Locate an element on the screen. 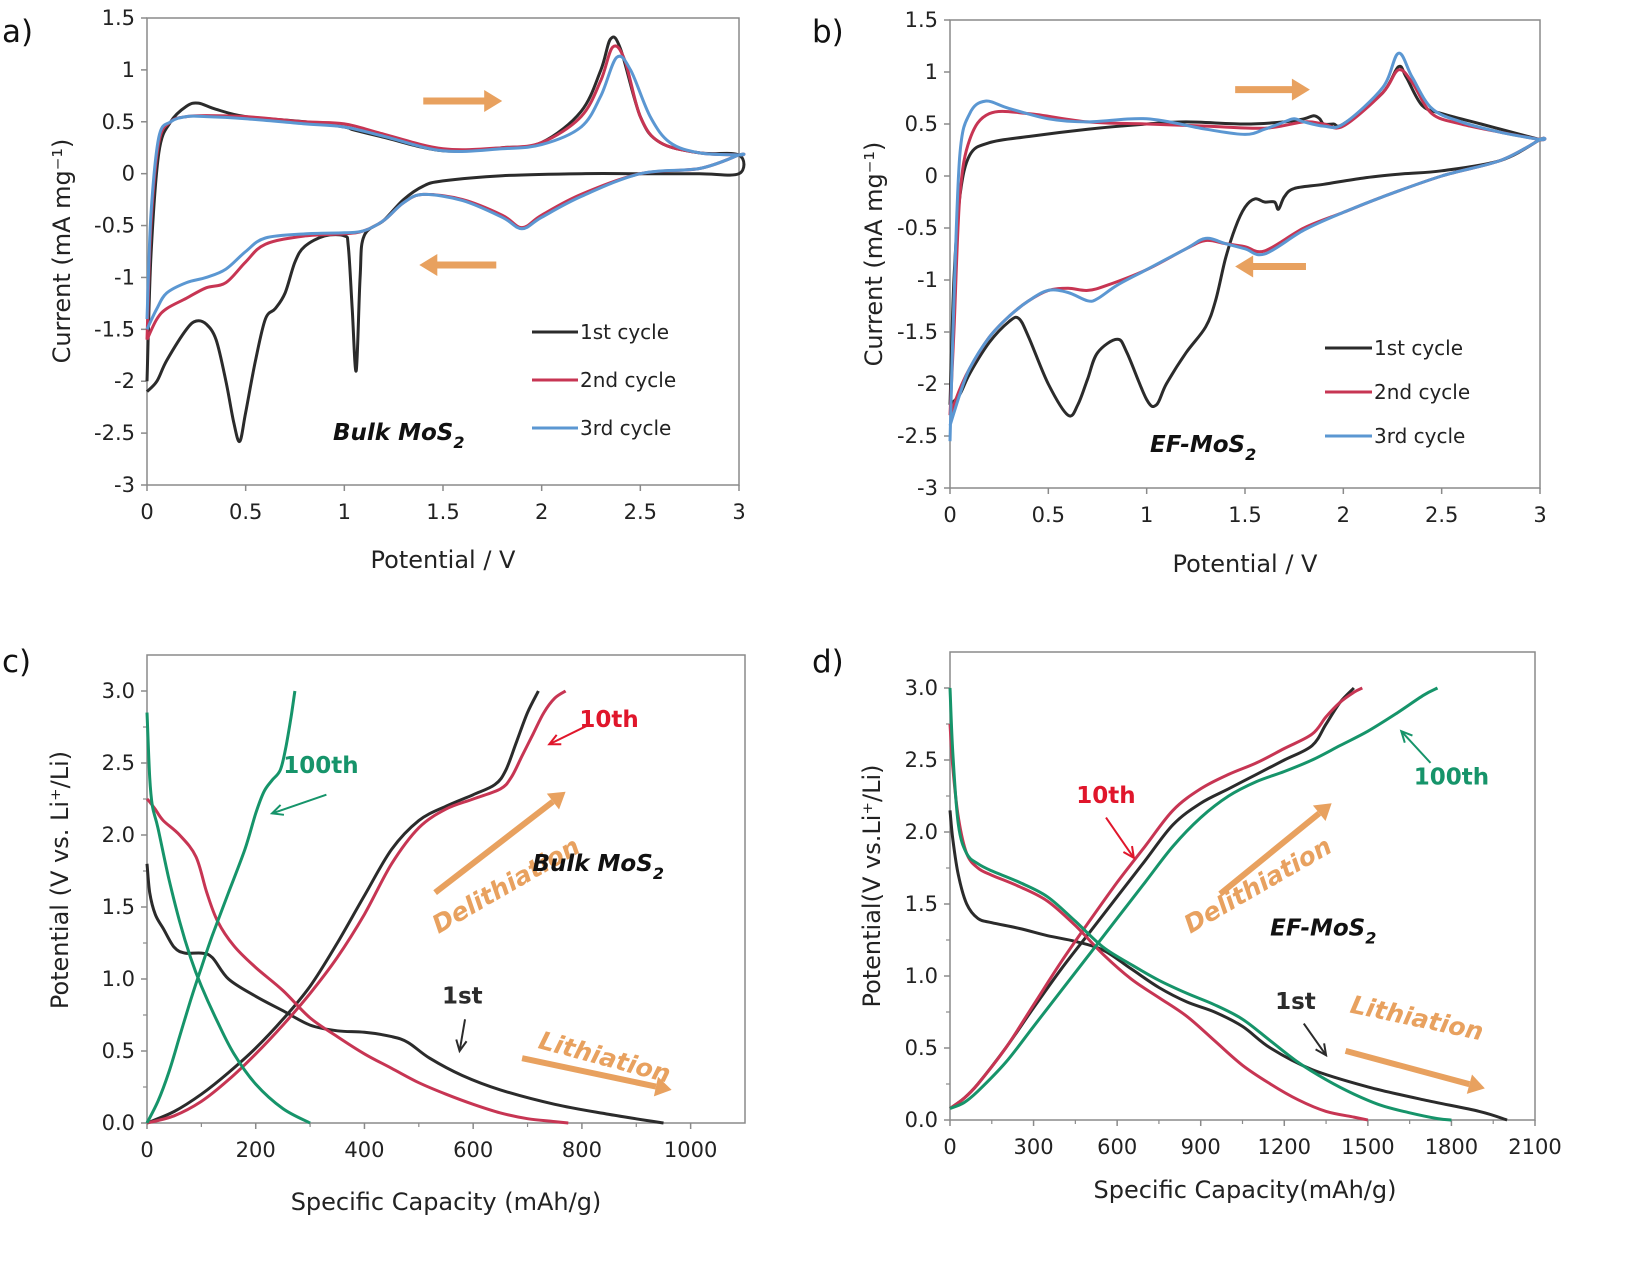  x-tick-label-c: 200 is located at coordinates (256, 1150).